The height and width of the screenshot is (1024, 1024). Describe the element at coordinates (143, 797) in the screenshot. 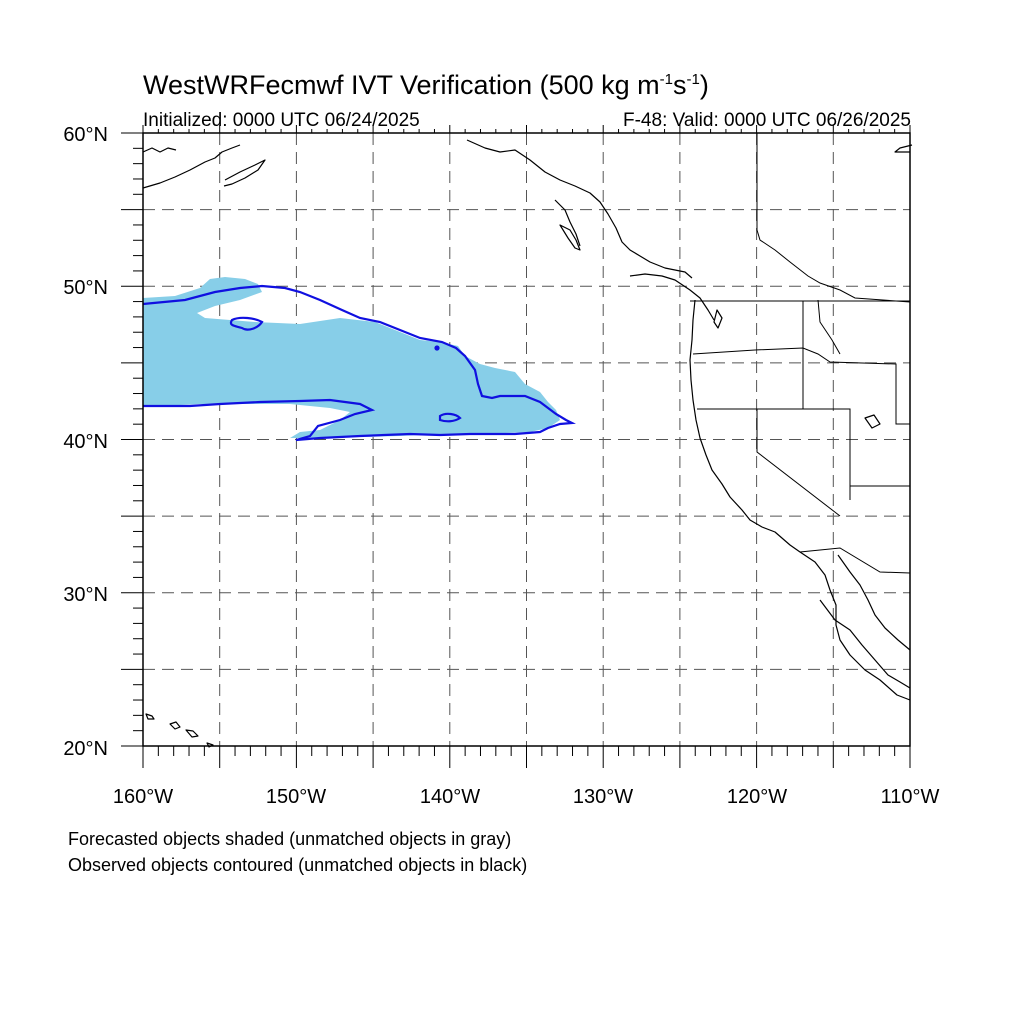

I see `lon-label-160w: 160°W` at that location.